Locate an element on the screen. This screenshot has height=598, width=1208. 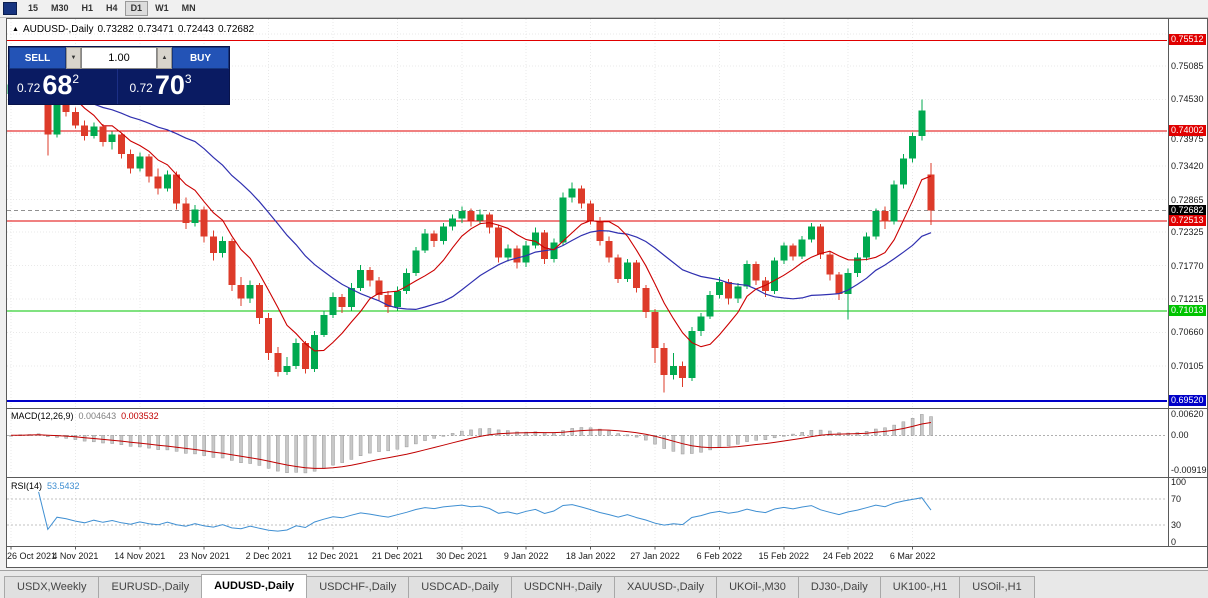
macd-signal-value: 0.003532 is located at coordinates (140, 416).